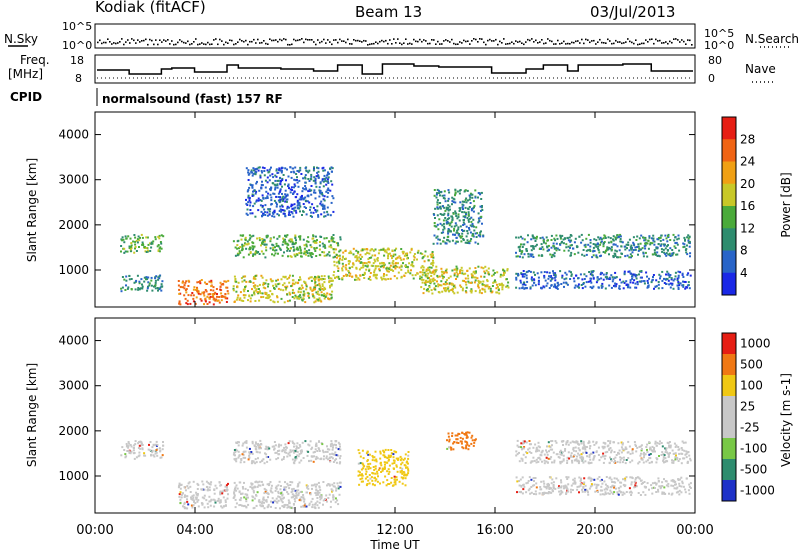 This screenshot has width=800, height=554. I want to click on ytick-label: 1000, so click(73, 270).